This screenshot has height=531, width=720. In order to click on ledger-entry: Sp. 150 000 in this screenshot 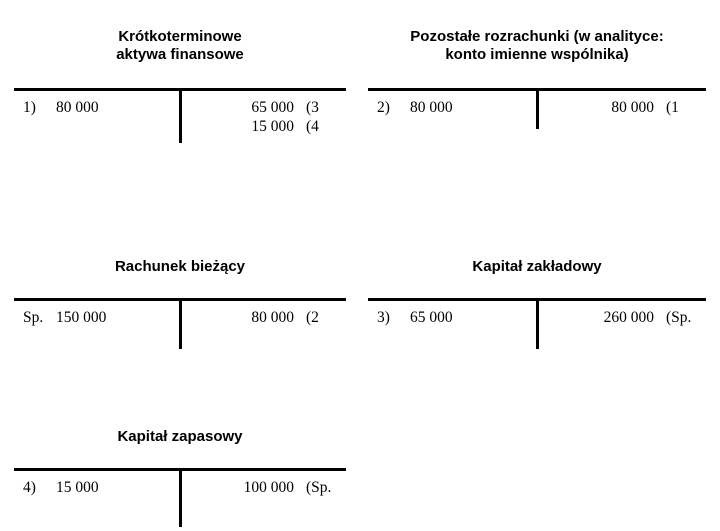, I will do `click(96, 317)`.